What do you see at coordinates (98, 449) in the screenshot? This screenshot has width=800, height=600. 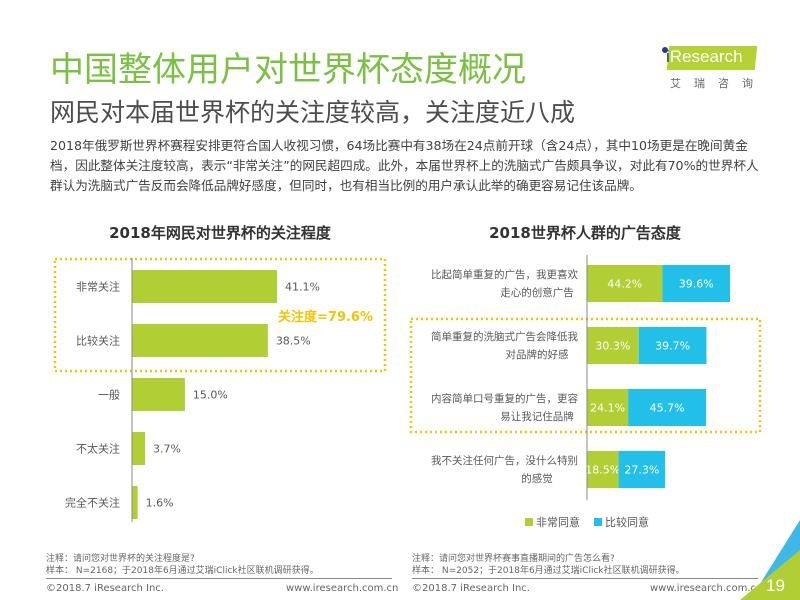 I see `category-label: 不太关注` at bounding box center [98, 449].